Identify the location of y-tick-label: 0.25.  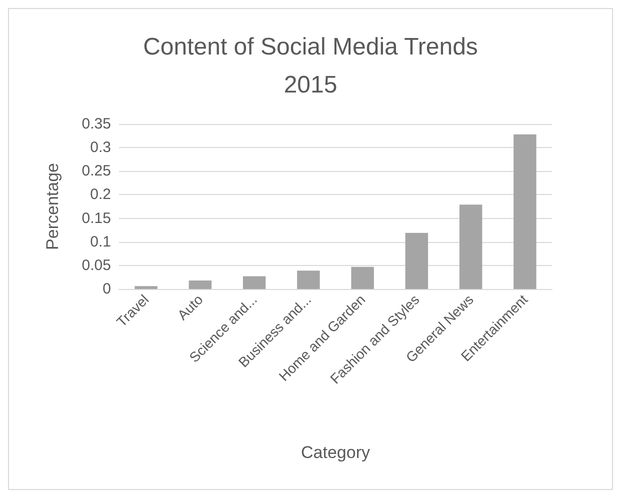
(96, 171).